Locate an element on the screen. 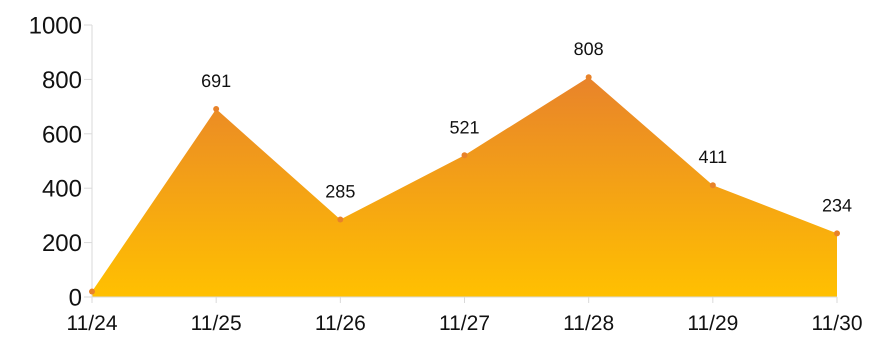  x-tick-label: 11/27 is located at coordinates (464, 323).